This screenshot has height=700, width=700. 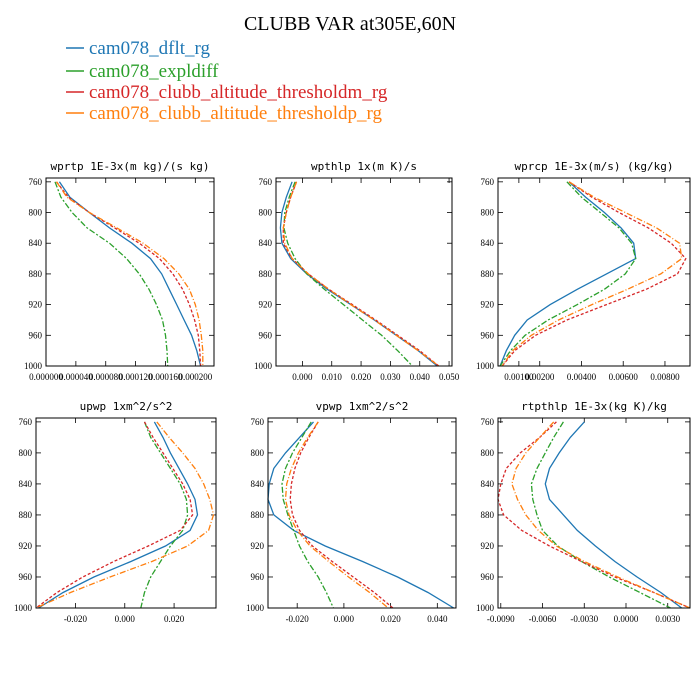 I want to click on legend-label-0: cam078_dflt_rg, so click(x=150, y=48).